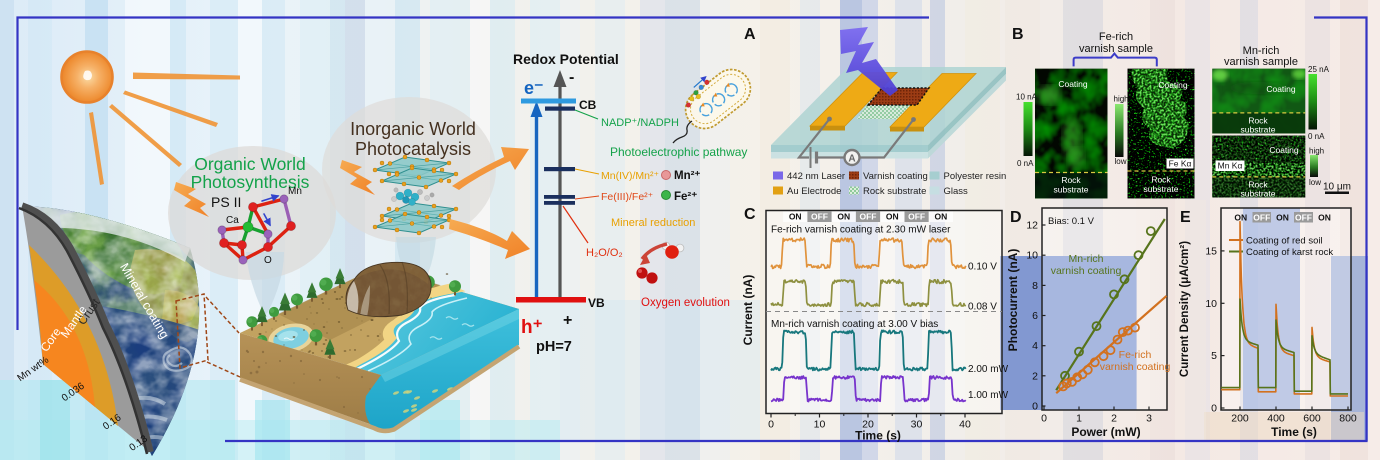 The height and width of the screenshot is (460, 1380). What do you see at coordinates (1337, 187) in the screenshot?
I see `svg-text: 10 μm` at bounding box center [1337, 187].